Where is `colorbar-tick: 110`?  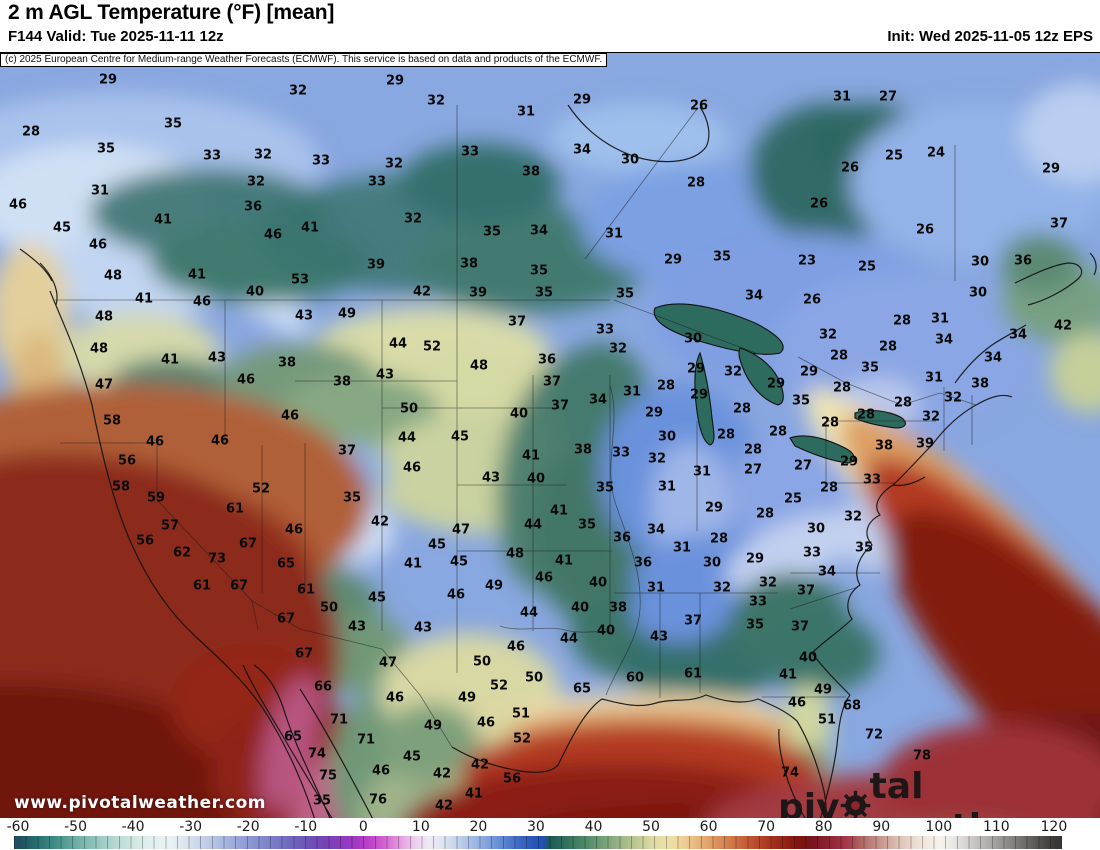
colorbar-tick: 110 is located at coordinates (996, 827).